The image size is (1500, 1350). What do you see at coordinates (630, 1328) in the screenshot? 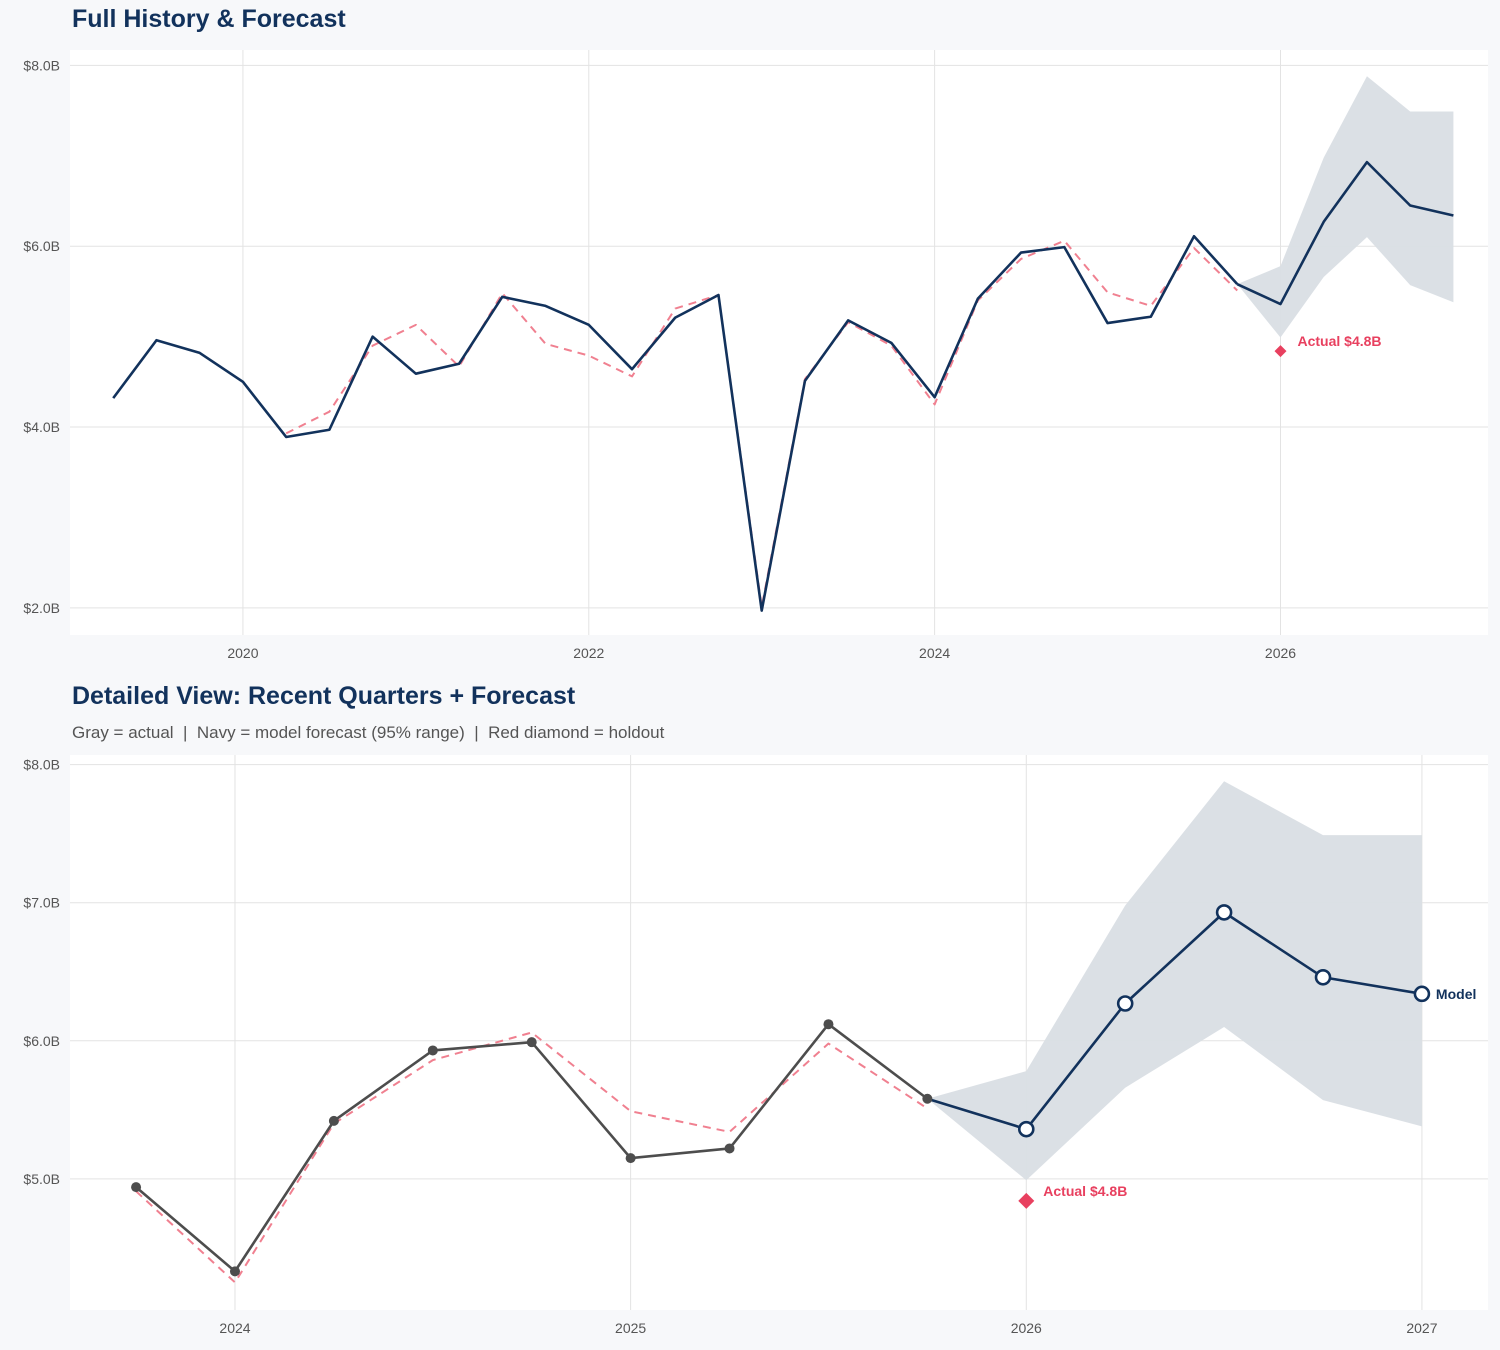
I see `x-tick-label: 2025` at bounding box center [630, 1328].